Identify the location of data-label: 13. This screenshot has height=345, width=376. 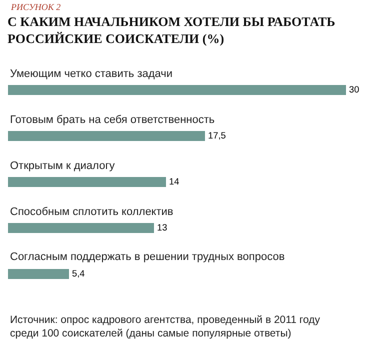
(162, 227).